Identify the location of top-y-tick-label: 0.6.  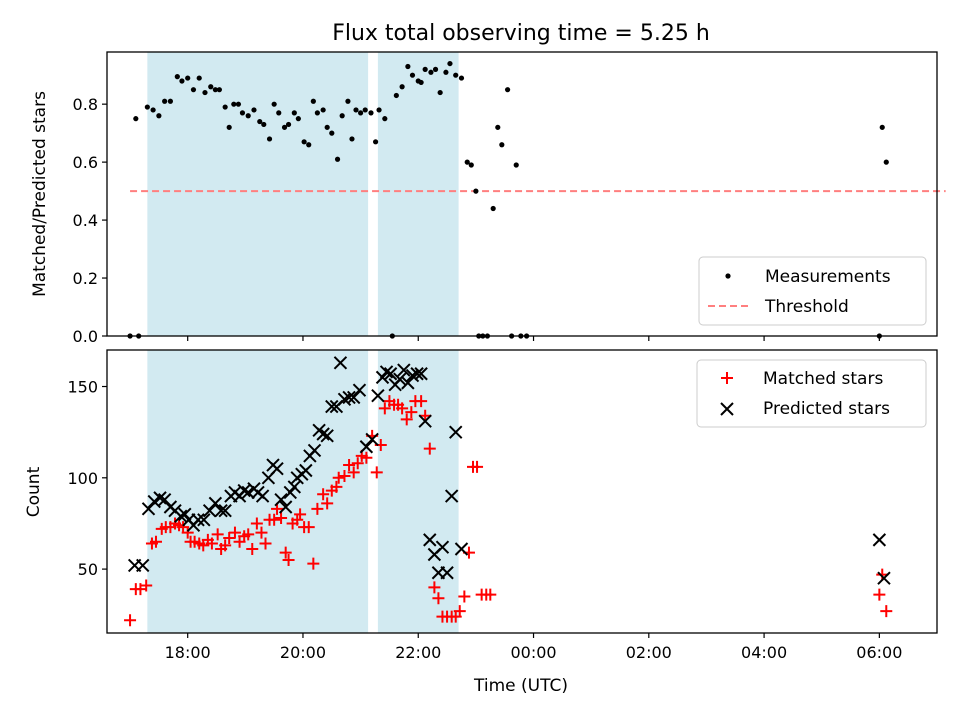
(85, 162).